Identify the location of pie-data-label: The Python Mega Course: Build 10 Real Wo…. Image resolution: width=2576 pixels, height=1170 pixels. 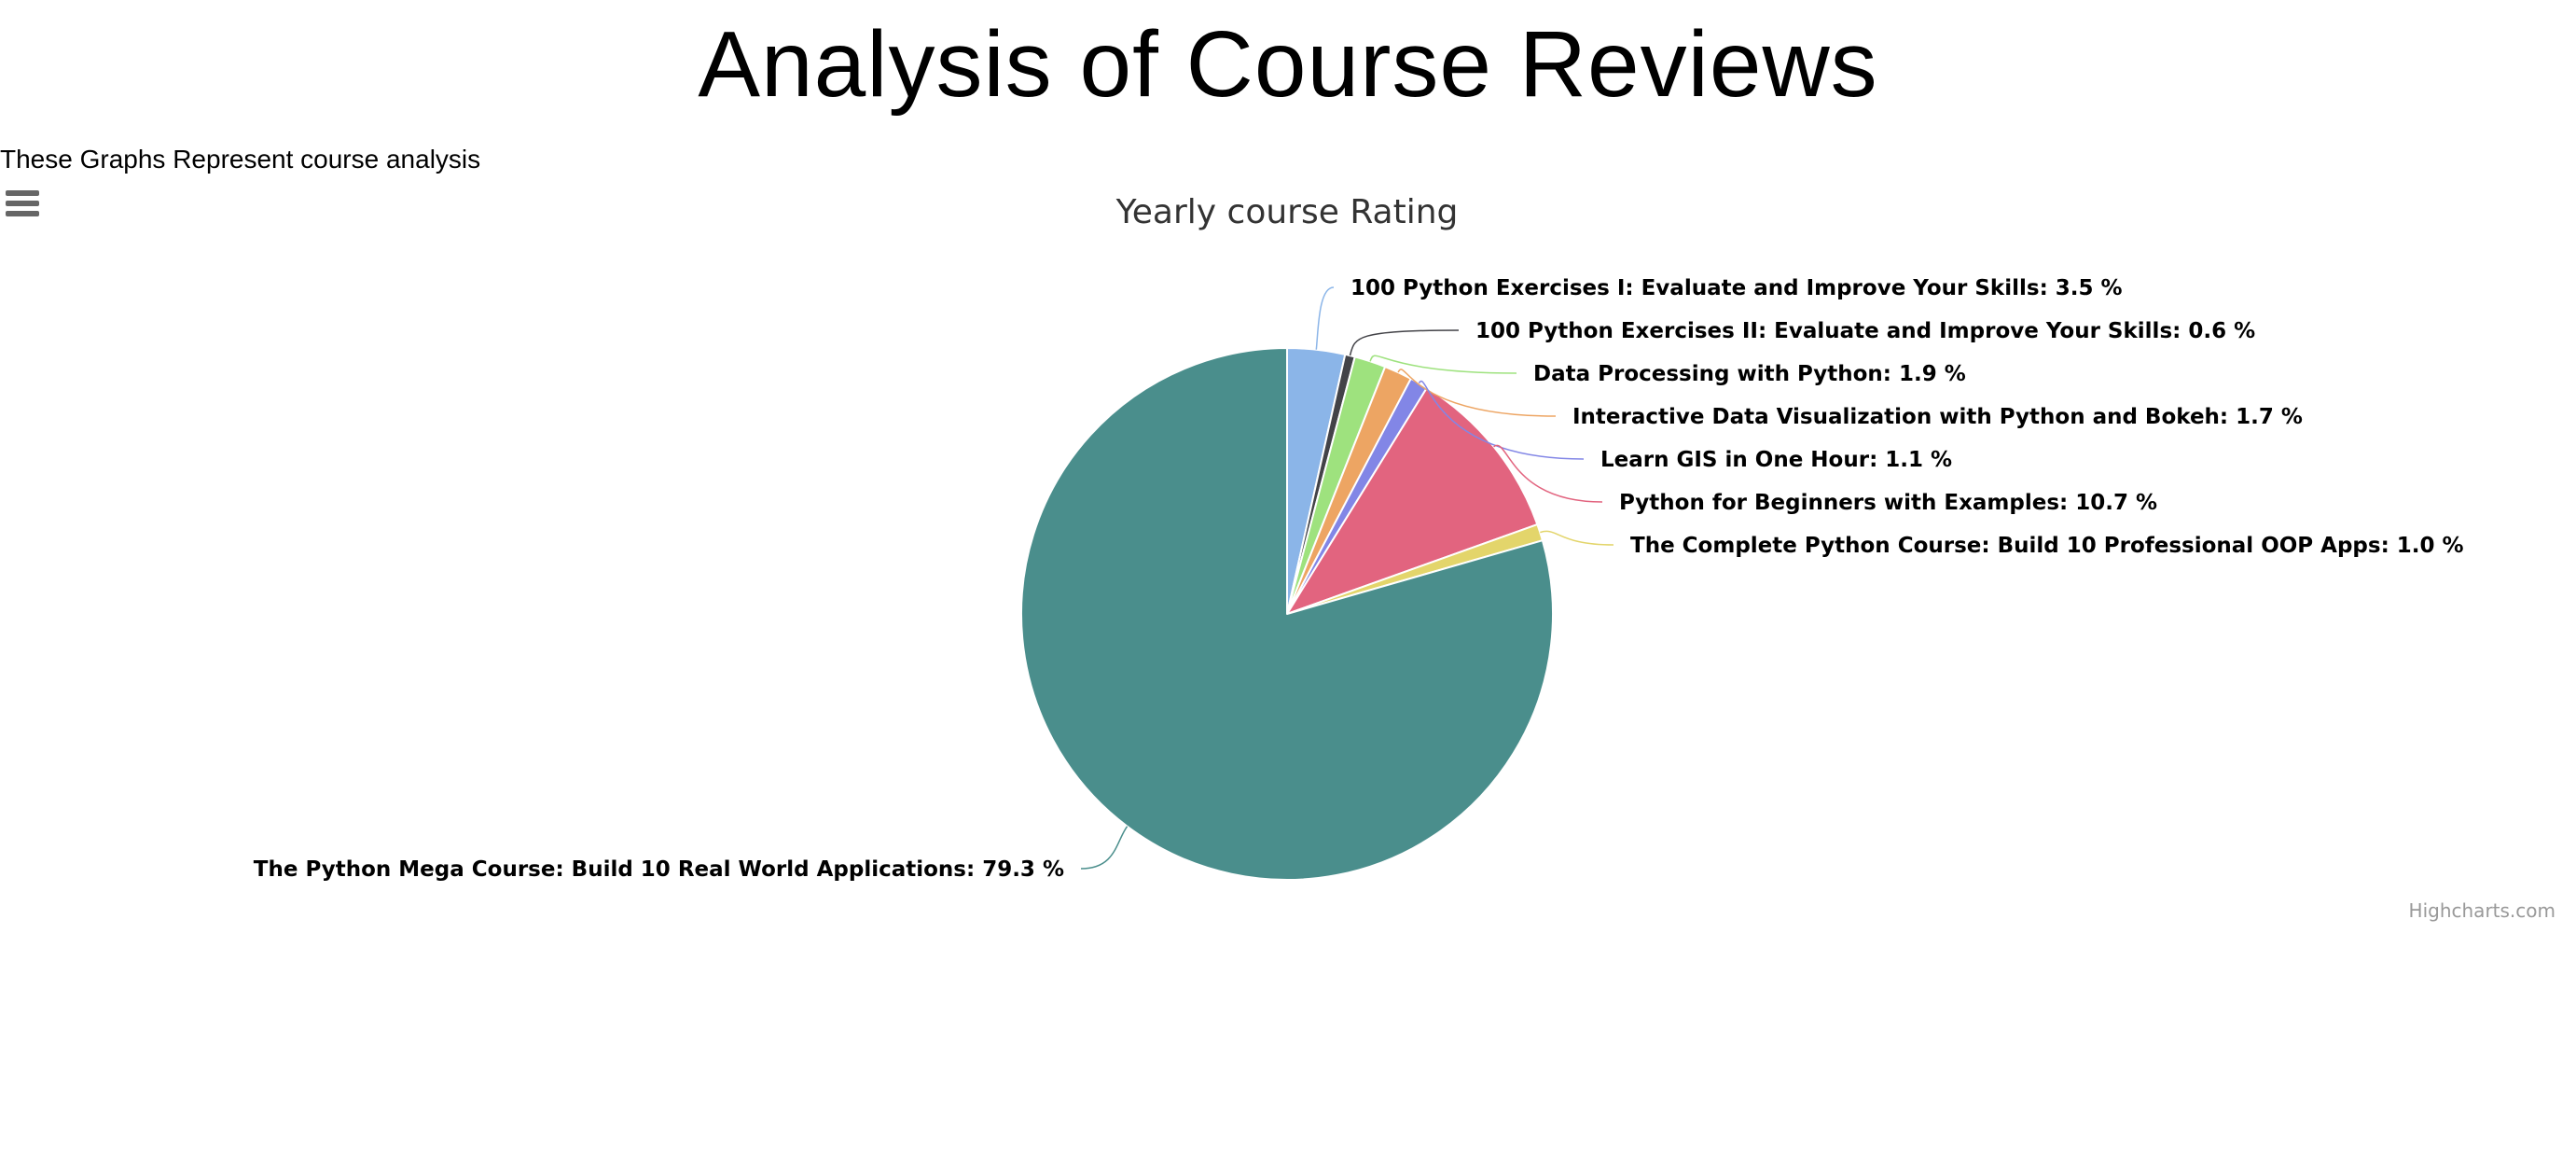
(659, 869).